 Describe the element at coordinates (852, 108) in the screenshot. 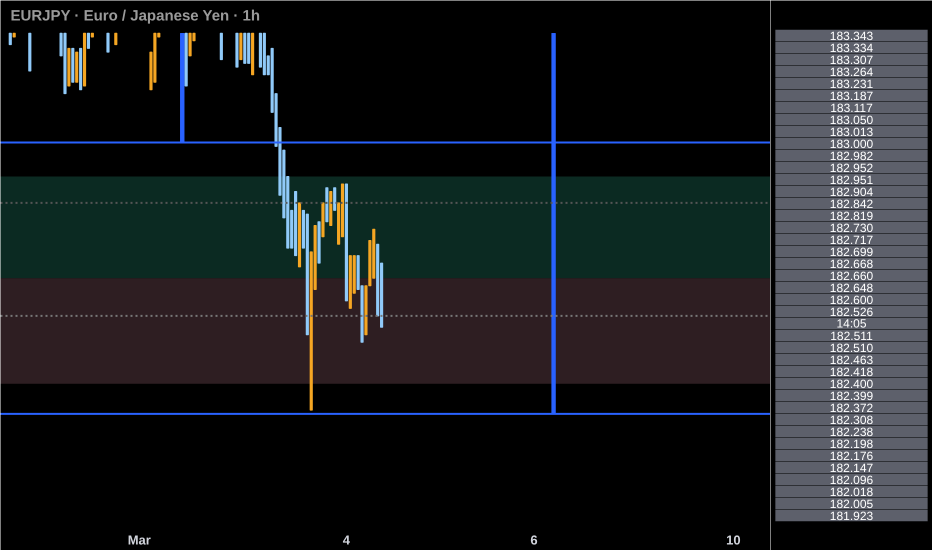

I see `text: 183.117` at that location.